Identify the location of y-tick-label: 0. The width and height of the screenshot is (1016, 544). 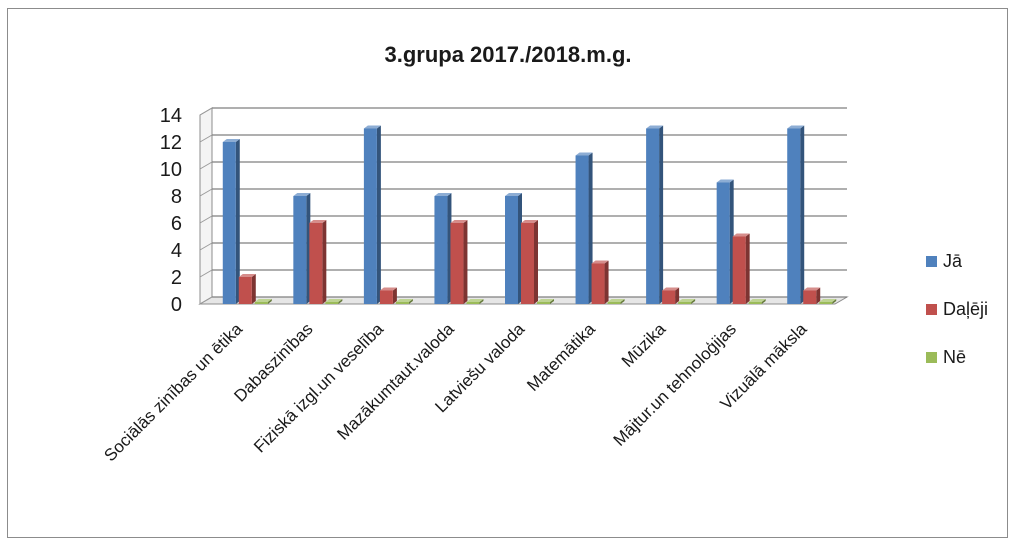
(176, 305).